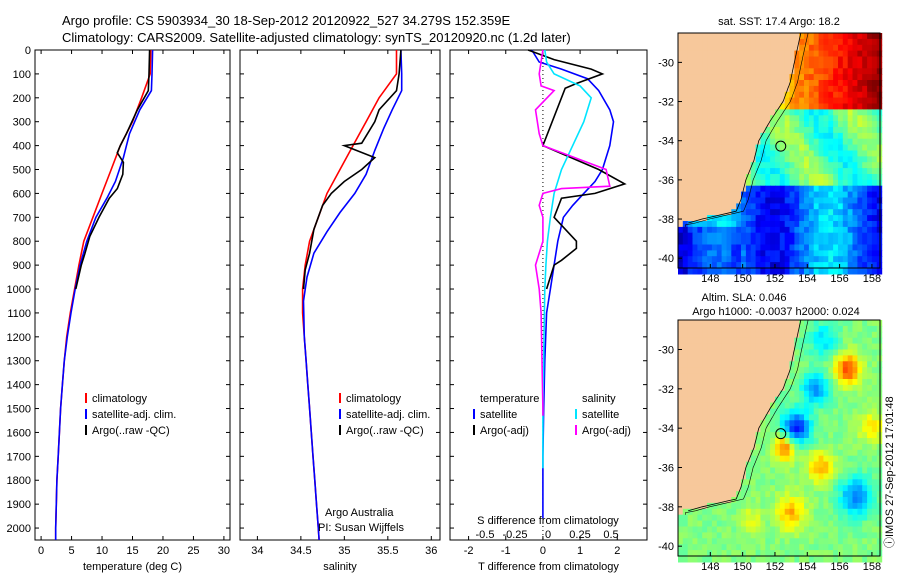  I want to click on x-tick-label: 15, so click(132, 551).